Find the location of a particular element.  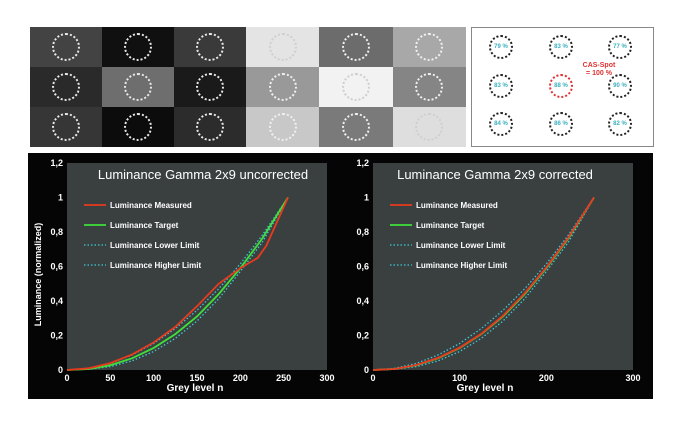

y-axis-label: Luminance (normalized) is located at coordinates (38, 275).